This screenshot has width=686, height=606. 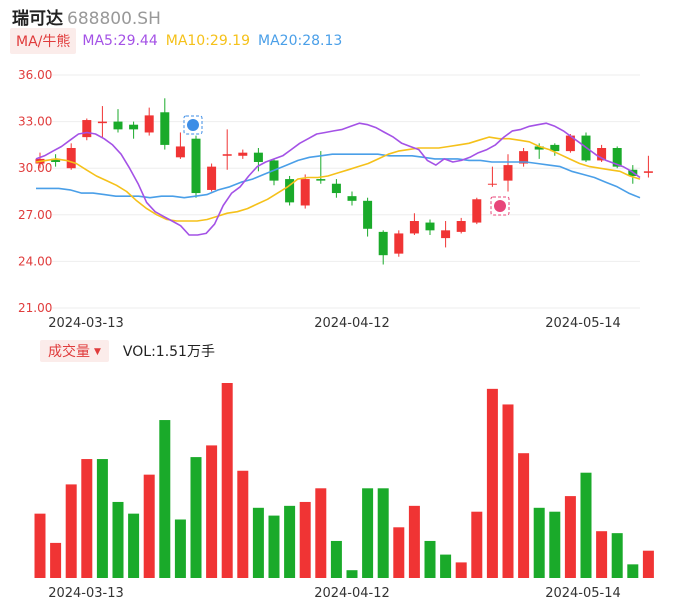 What do you see at coordinates (35, 215) in the screenshot?
I see `y-tick-label: 27.00` at bounding box center [35, 215].